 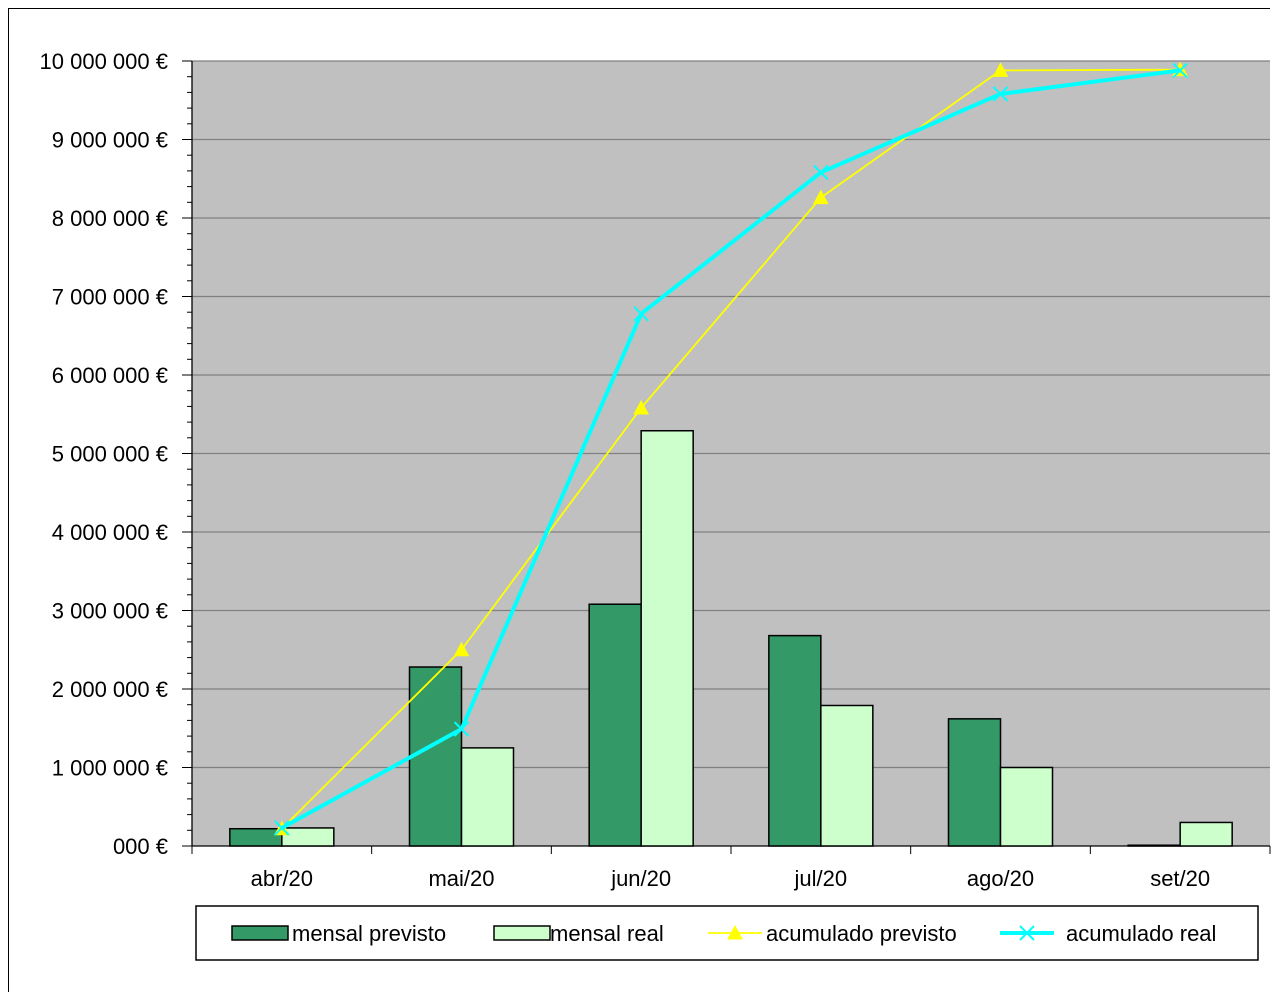 What do you see at coordinates (110, 140) in the screenshot?
I see `y-tick-label: 9 000 000 €` at bounding box center [110, 140].